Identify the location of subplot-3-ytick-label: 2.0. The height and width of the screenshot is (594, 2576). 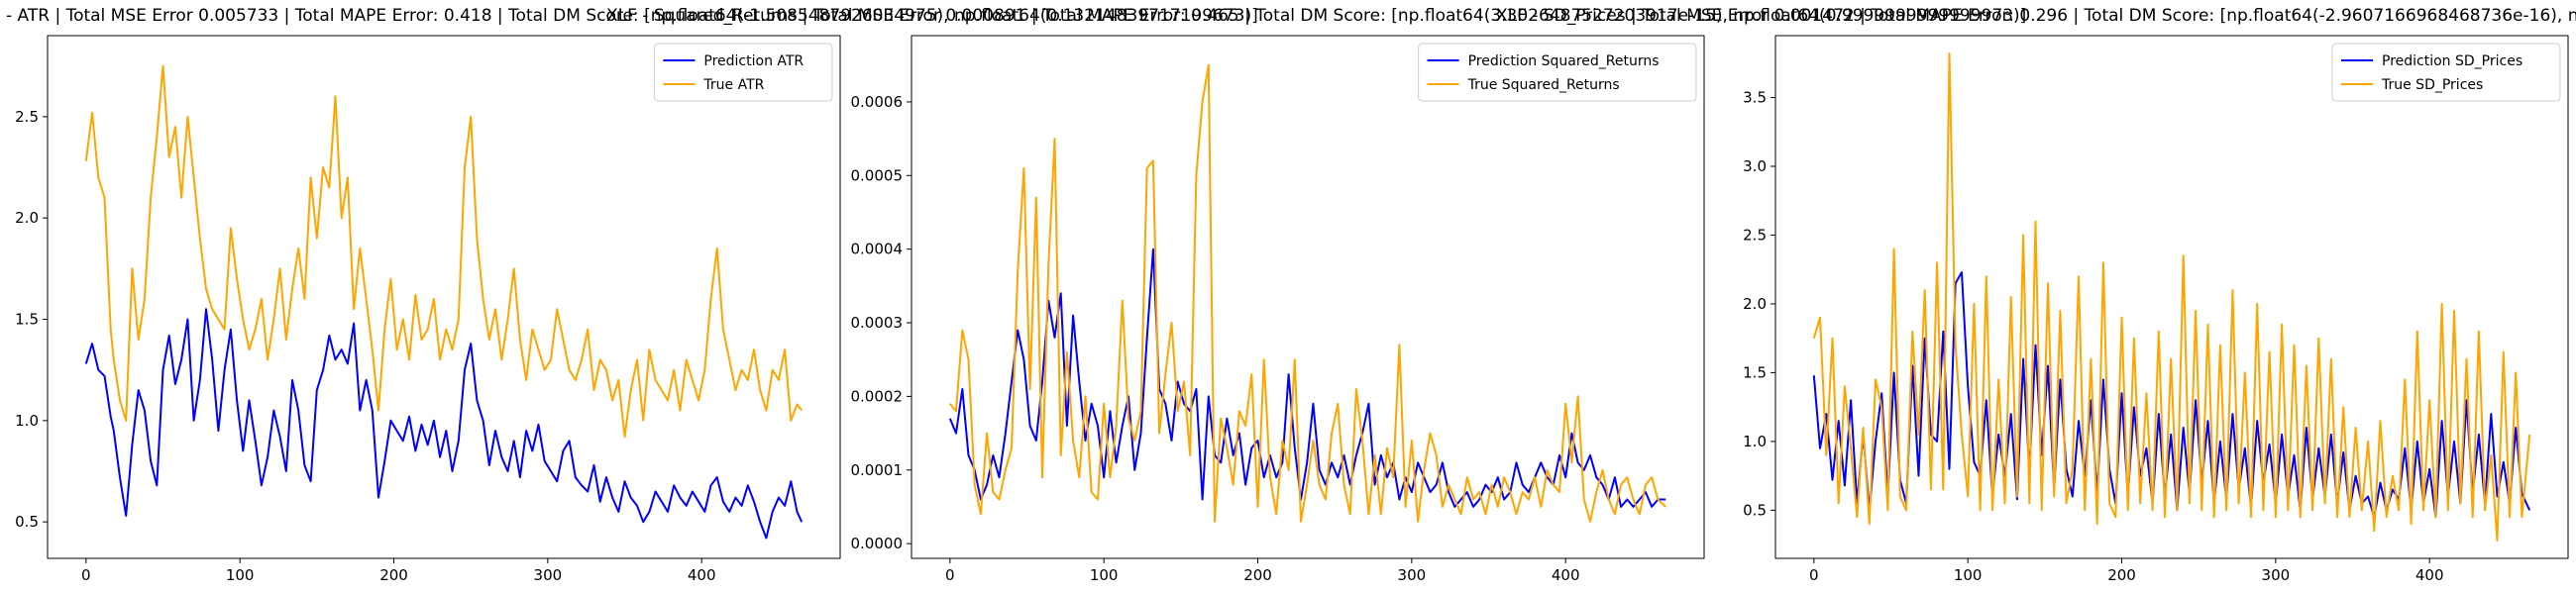
(1755, 304).